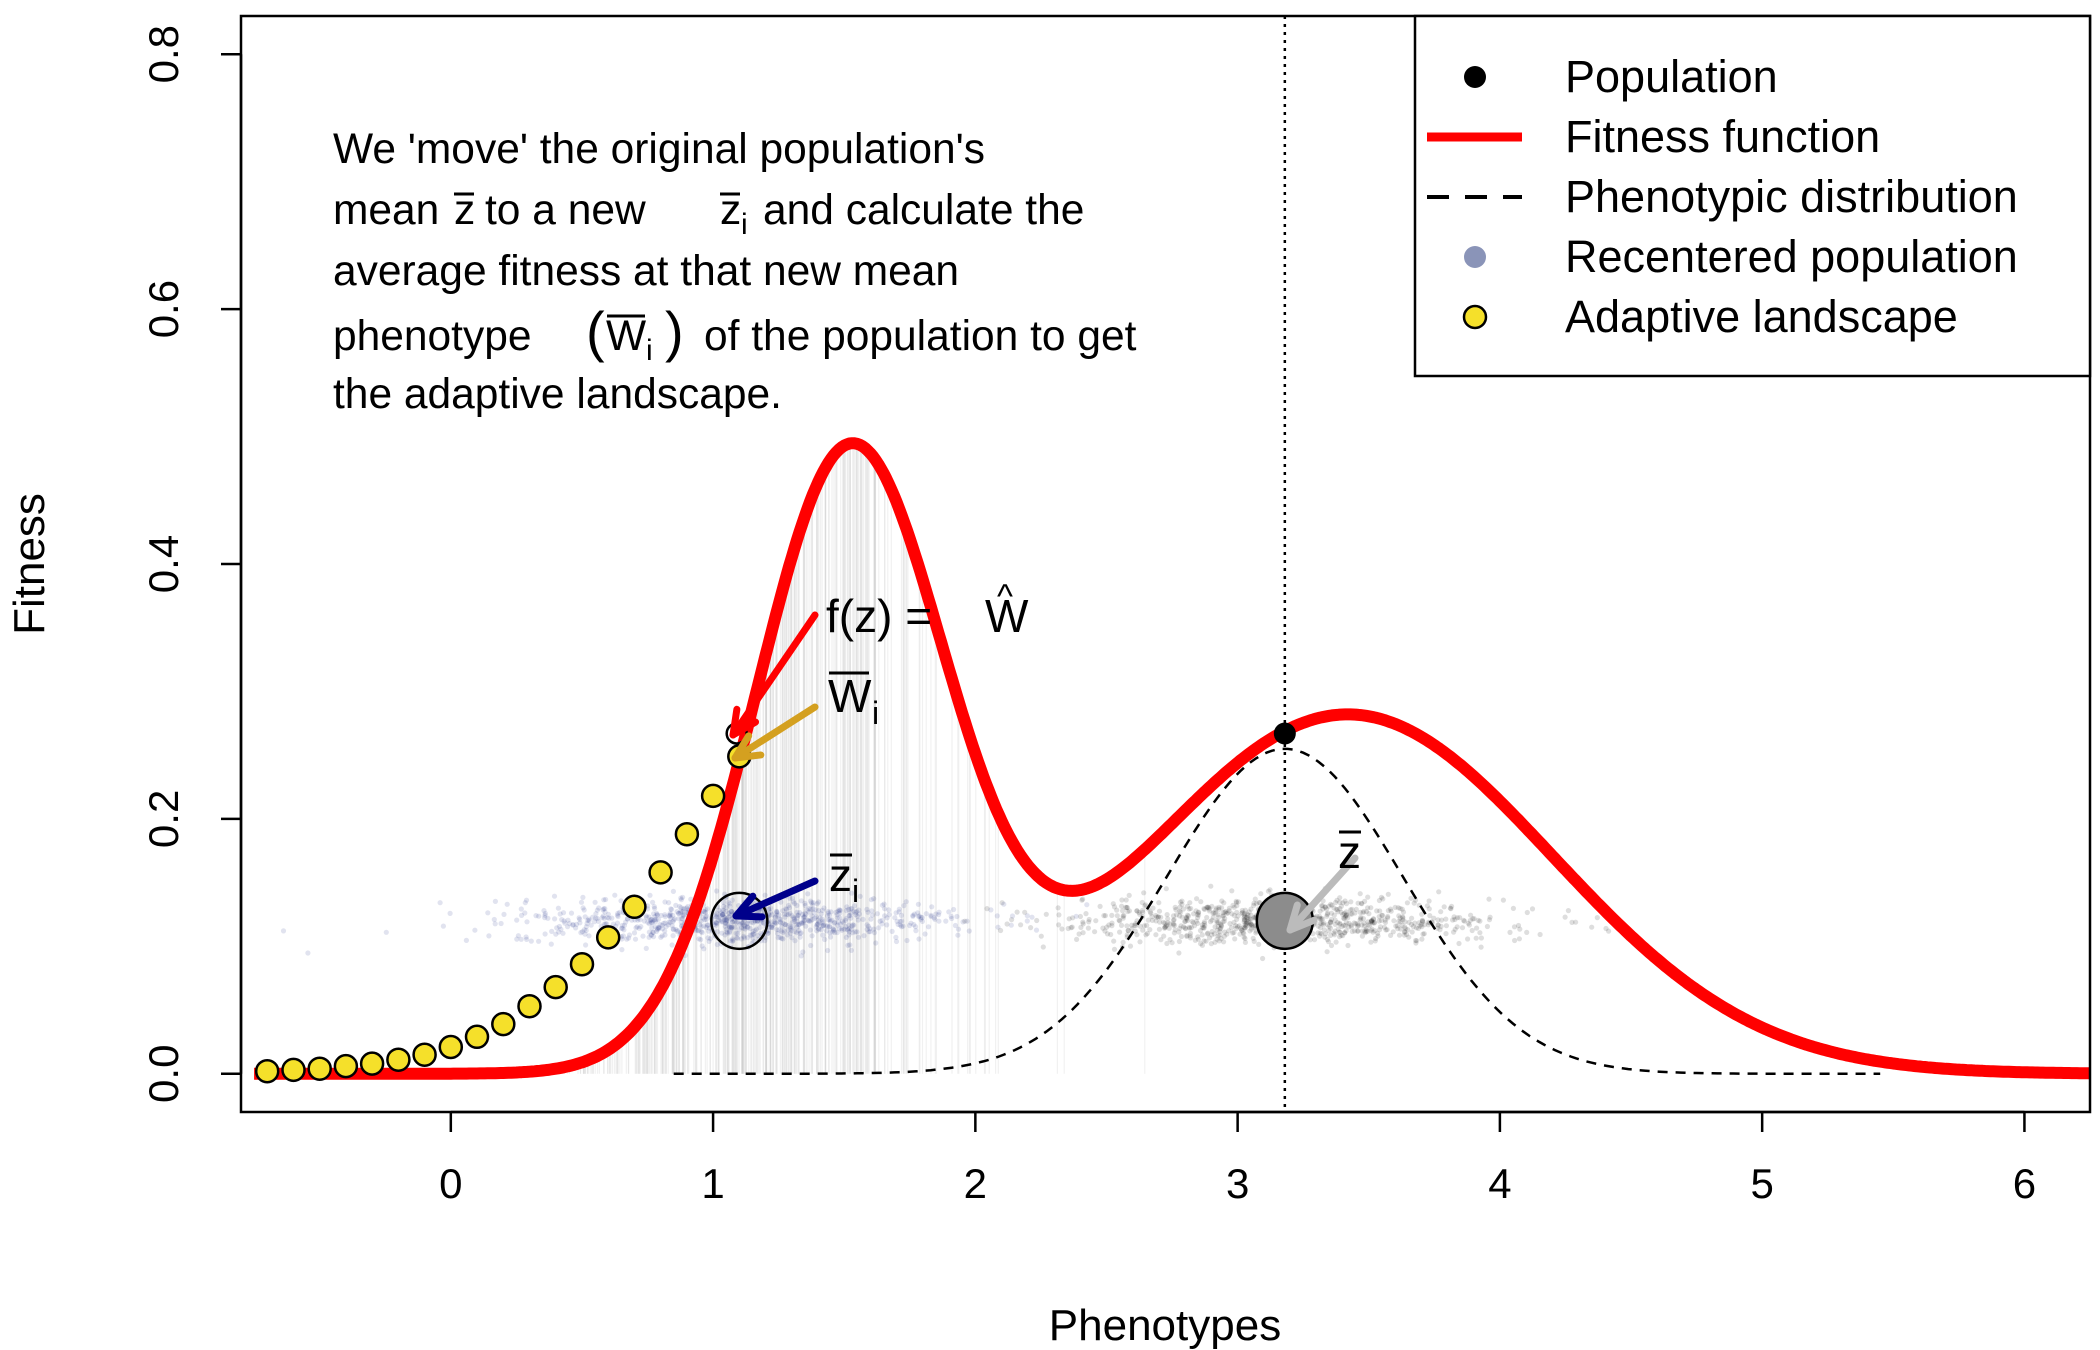 This screenshot has height=1350, width=2100. Describe the element at coordinates (464, 210) in the screenshot. I see `symbol-zbar-inline: z` at that location.